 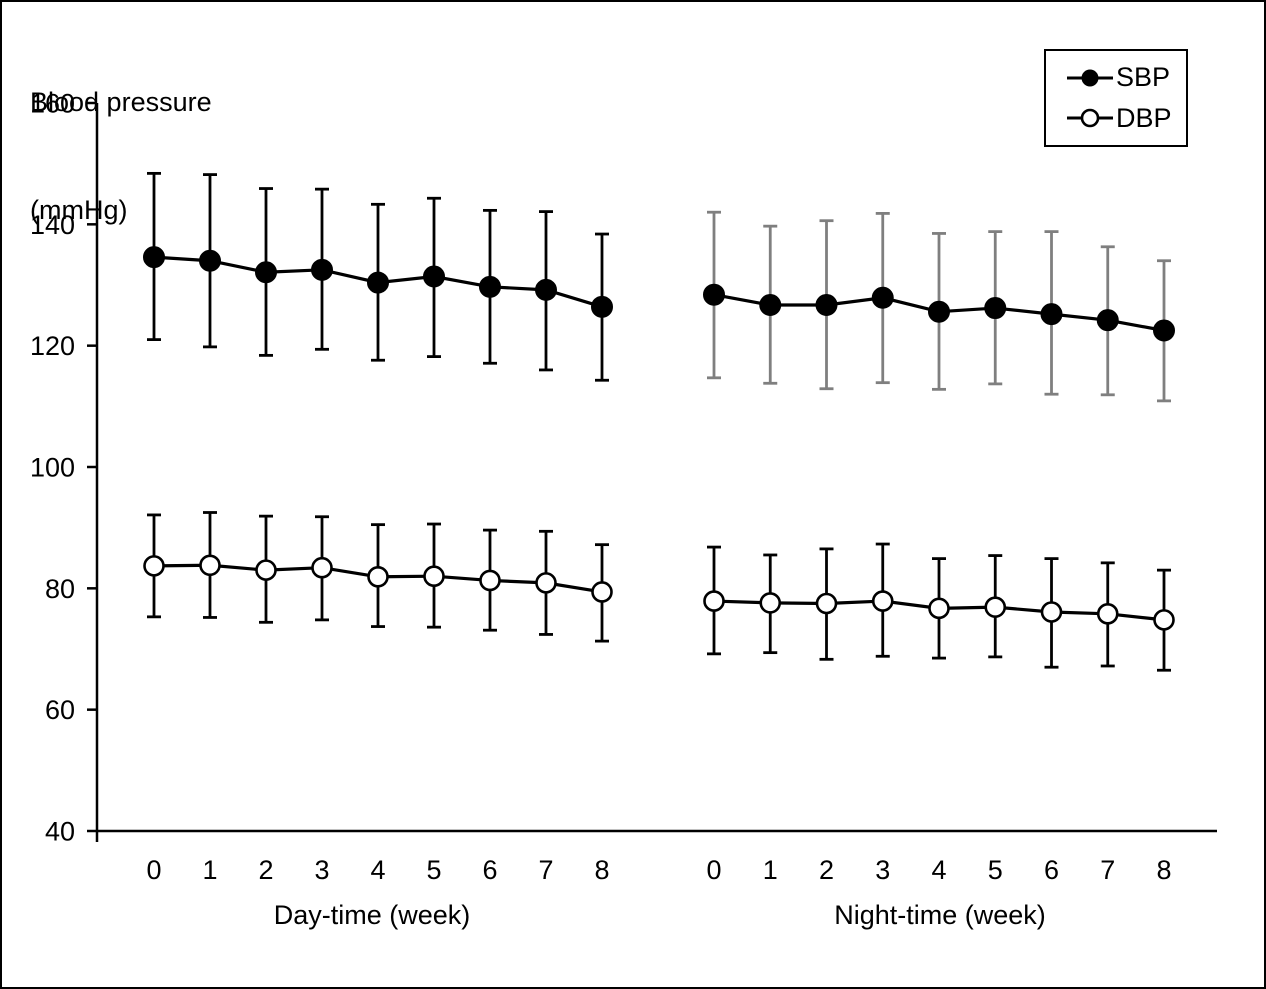 What do you see at coordinates (940, 915) in the screenshot?
I see `night-axis-caption: Night-time (week)` at bounding box center [940, 915].